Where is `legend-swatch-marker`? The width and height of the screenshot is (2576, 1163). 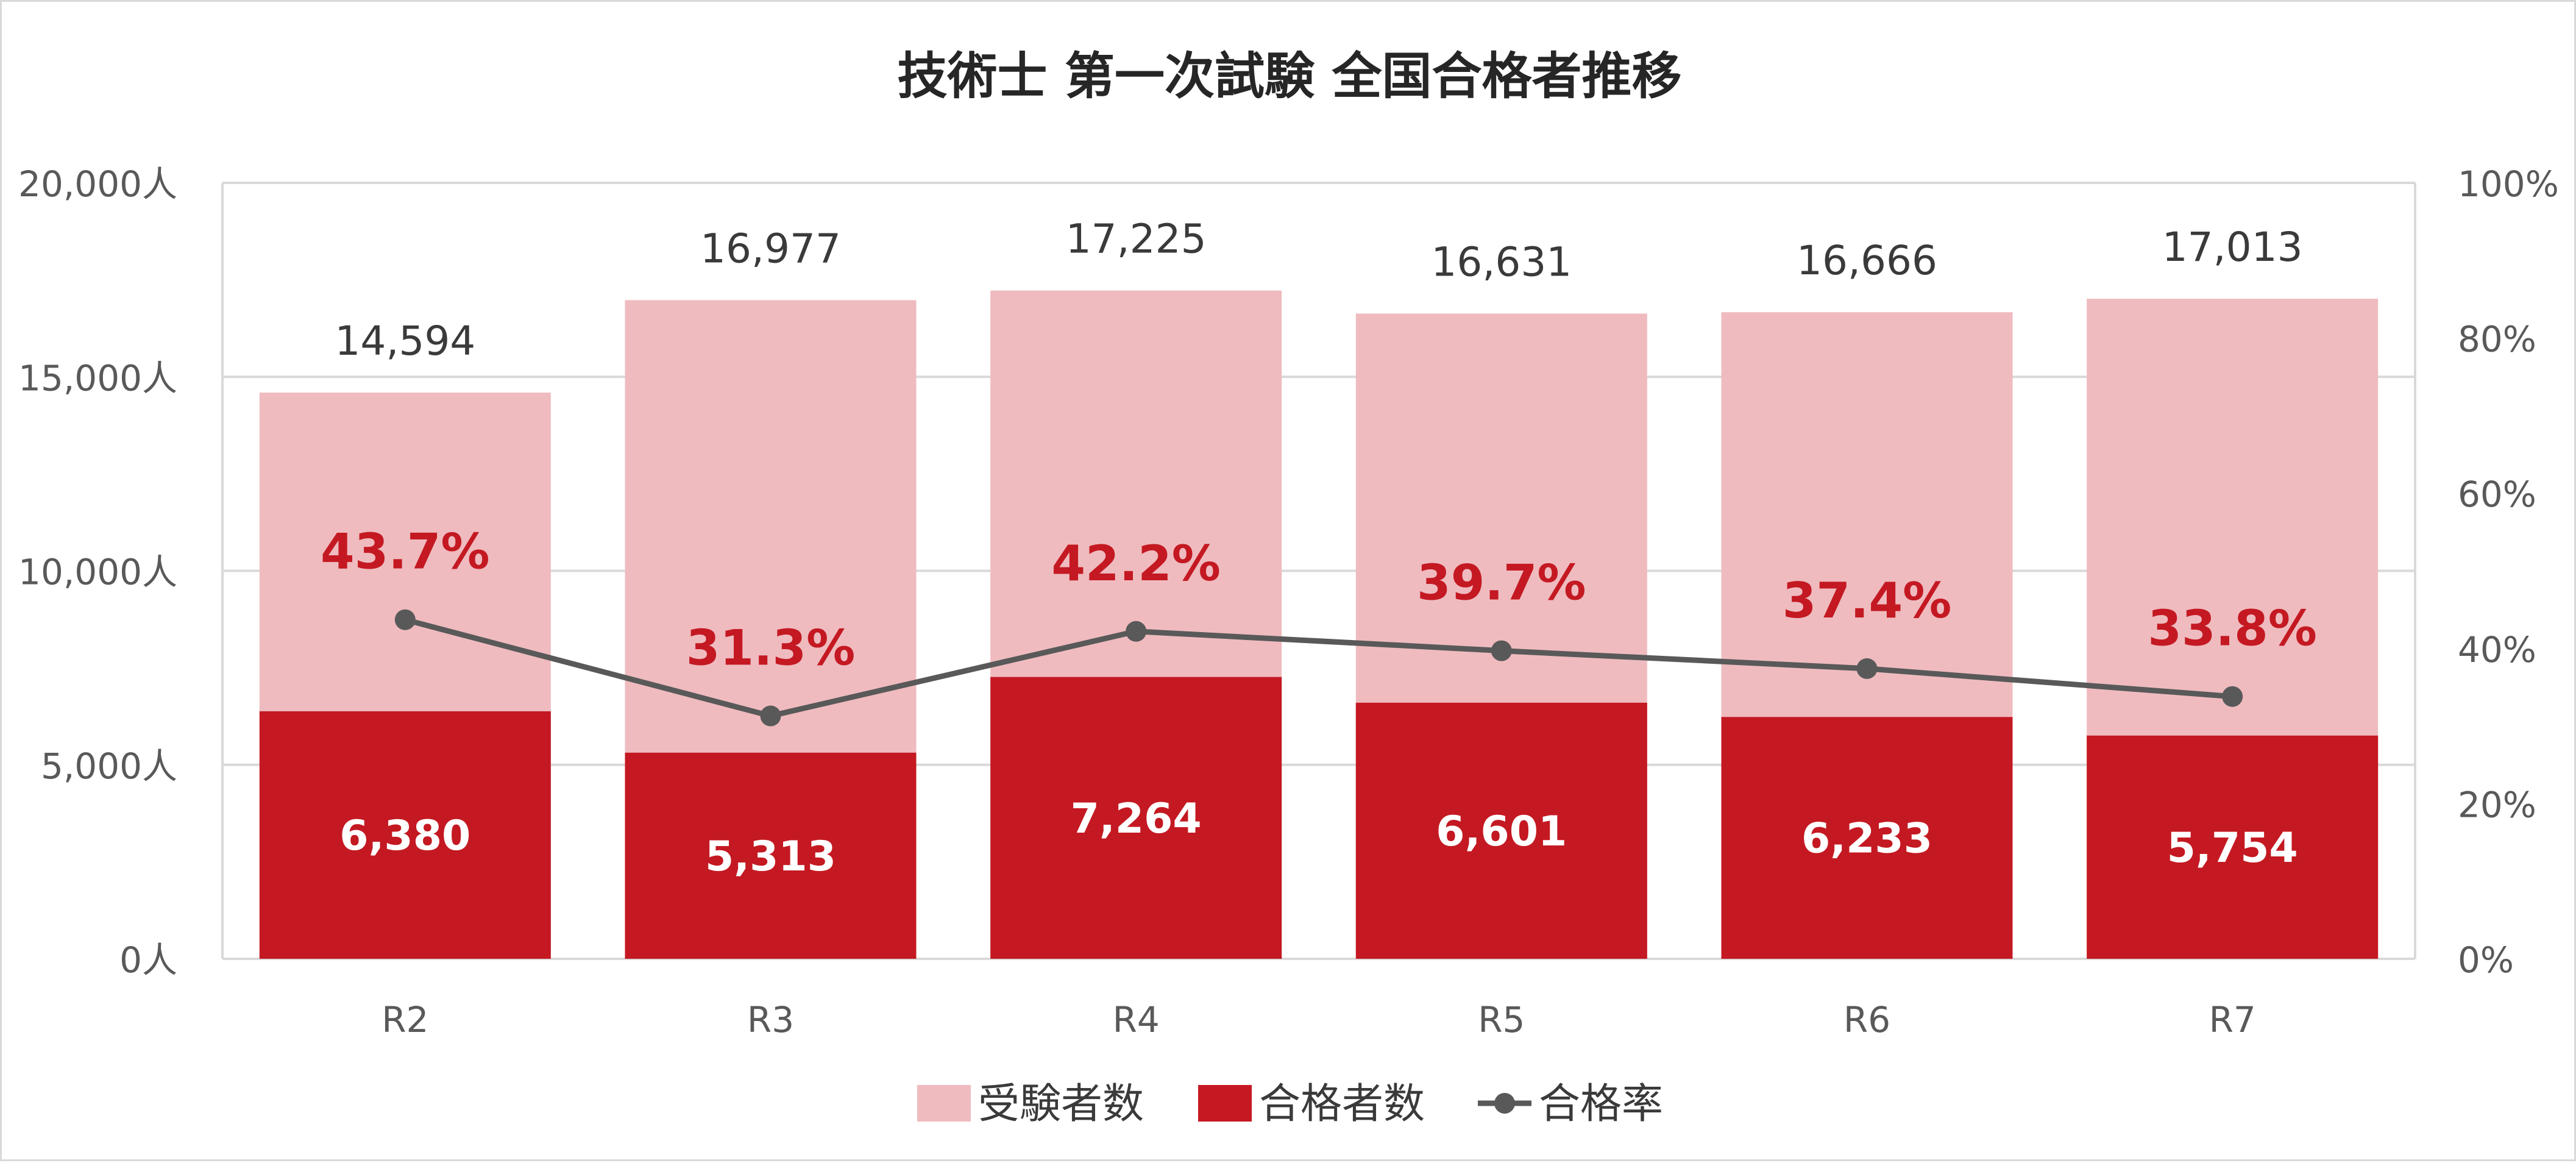
legend-swatch-marker is located at coordinates (1504, 1103).